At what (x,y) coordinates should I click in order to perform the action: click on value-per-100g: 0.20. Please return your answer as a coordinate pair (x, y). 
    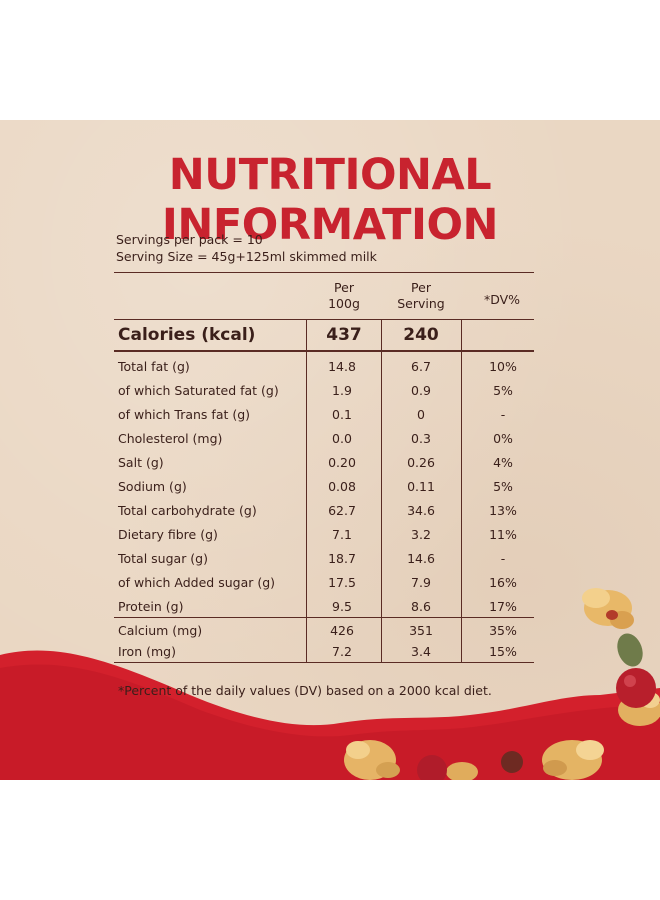
    Looking at the image, I should click on (342, 462).